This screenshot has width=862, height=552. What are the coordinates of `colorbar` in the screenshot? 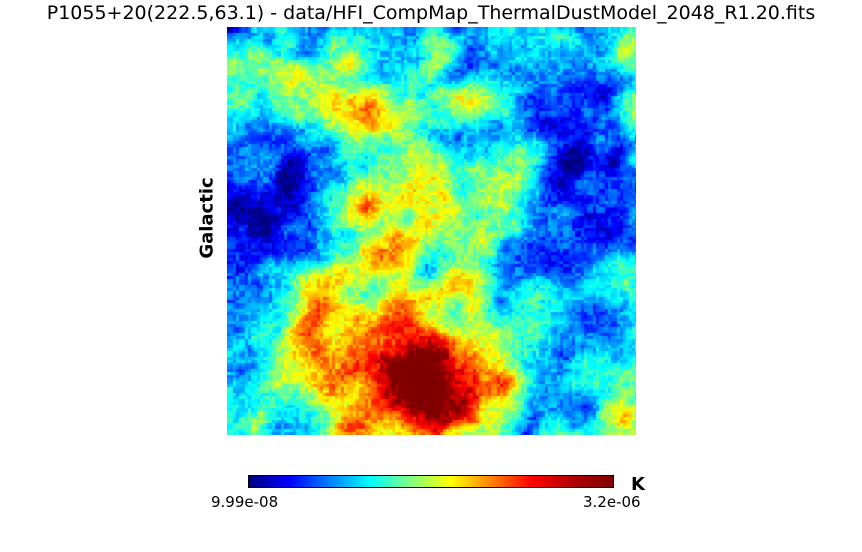 It's located at (431, 481).